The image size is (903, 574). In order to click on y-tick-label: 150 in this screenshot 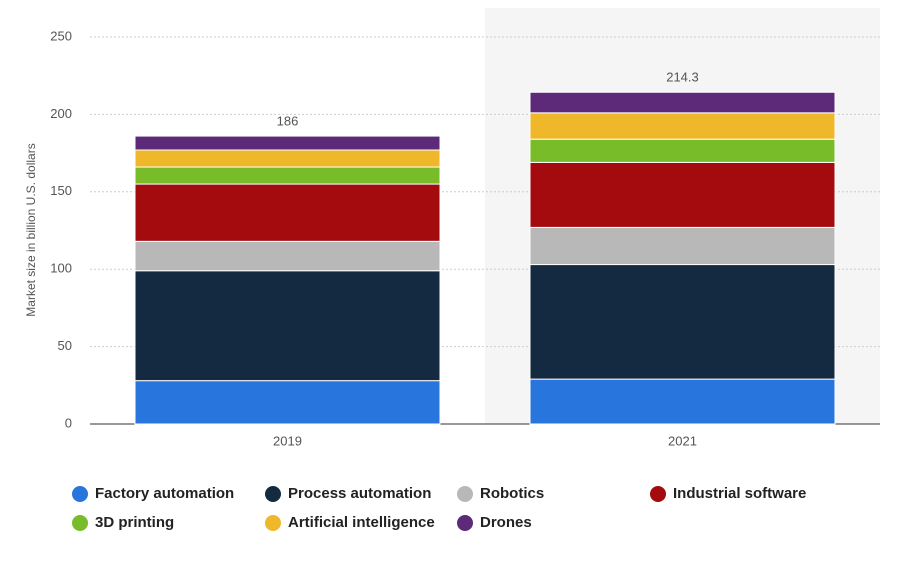, I will do `click(61, 190)`.